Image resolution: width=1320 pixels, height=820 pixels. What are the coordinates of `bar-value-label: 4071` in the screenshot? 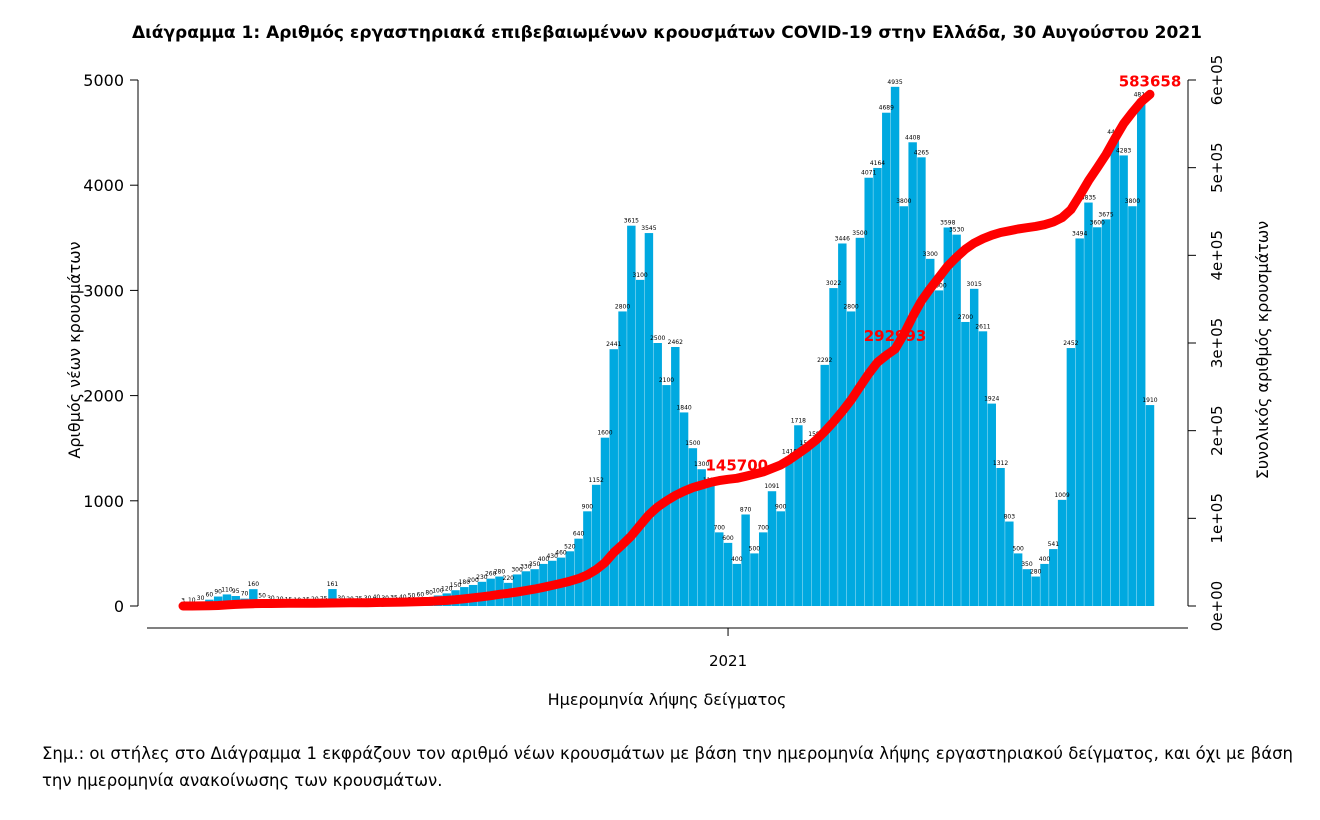 It's located at (868, 173).